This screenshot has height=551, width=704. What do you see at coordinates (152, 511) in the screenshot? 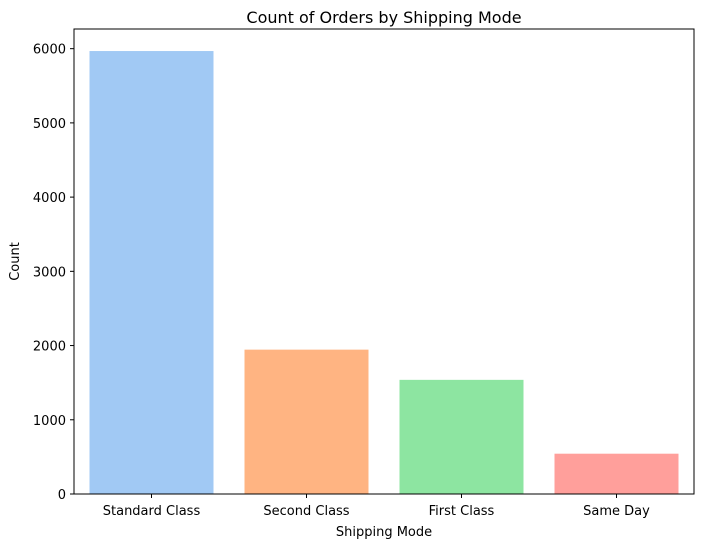
I see `x-tick-label: Standard Class` at bounding box center [152, 511].